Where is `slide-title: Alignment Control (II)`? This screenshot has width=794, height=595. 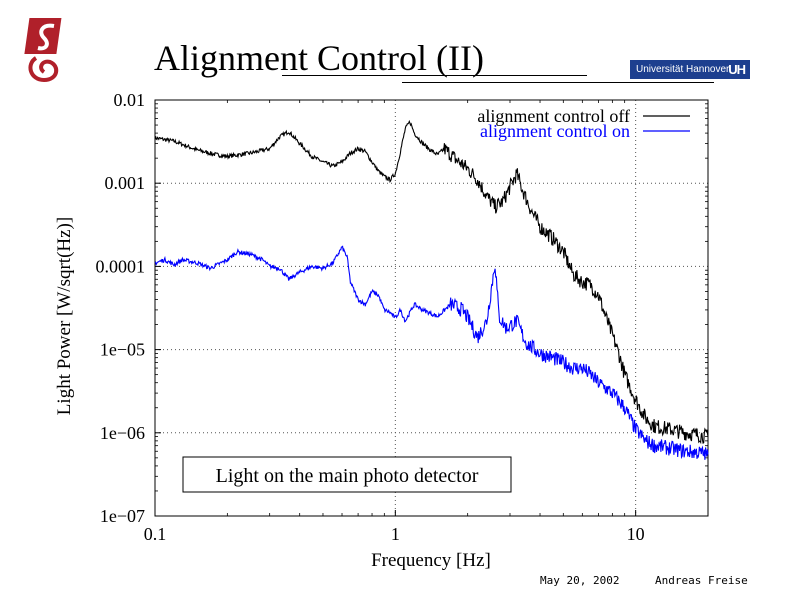 slide-title: Alignment Control (II) is located at coordinates (319, 58).